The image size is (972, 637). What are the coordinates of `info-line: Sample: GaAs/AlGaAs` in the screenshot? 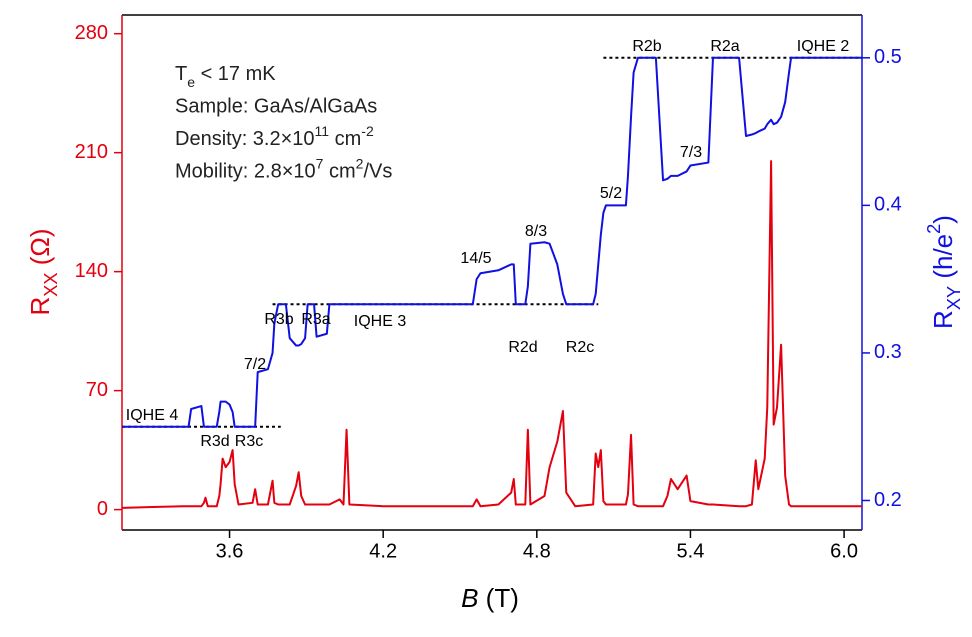 It's located at (276, 107).